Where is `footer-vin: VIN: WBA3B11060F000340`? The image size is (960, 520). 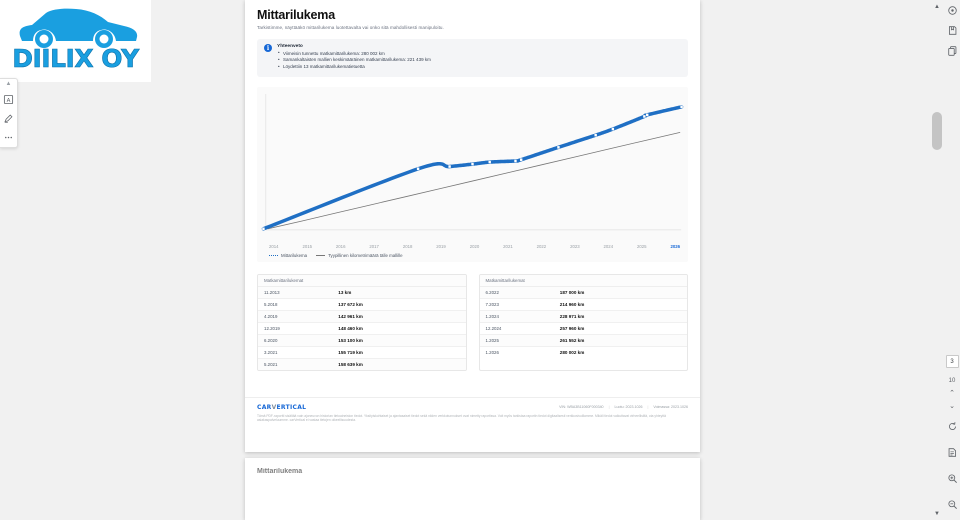
footer-vin: VIN: WBA3B11060F000340 is located at coordinates (581, 407).